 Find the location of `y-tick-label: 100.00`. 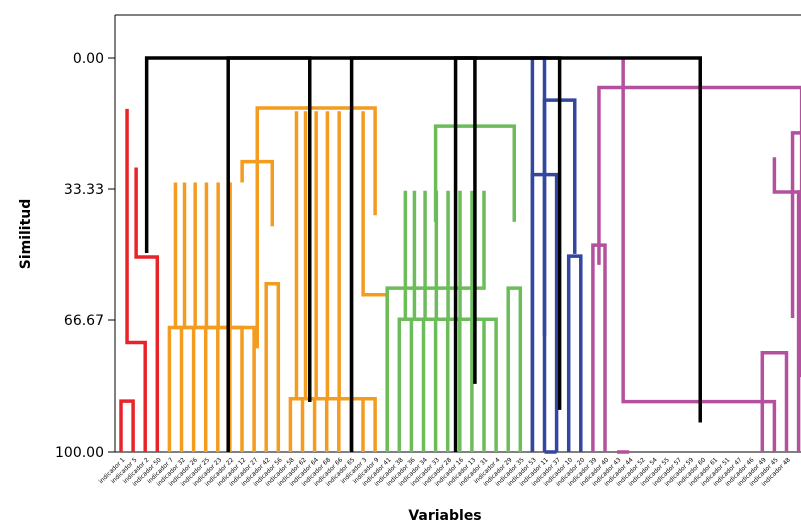

y-tick-label: 100.00 is located at coordinates (79, 453).